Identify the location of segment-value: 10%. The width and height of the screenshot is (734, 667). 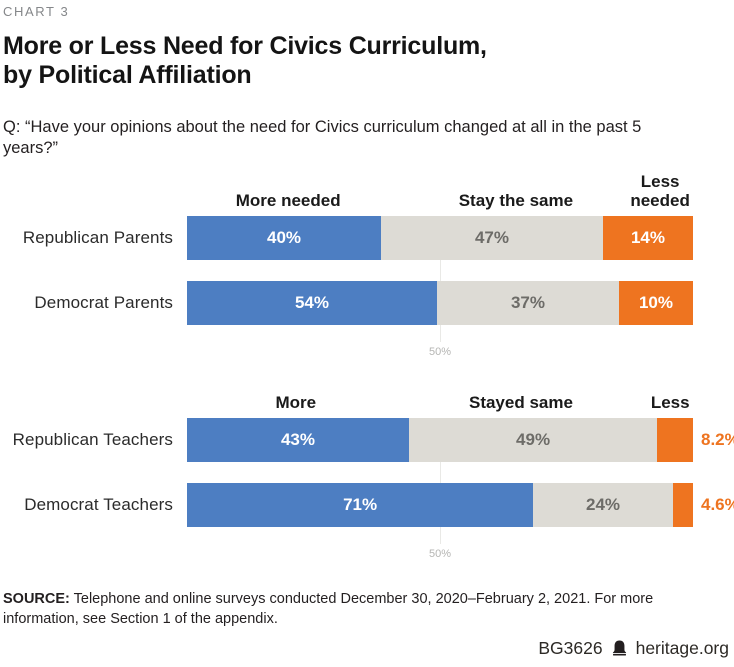
(655, 303).